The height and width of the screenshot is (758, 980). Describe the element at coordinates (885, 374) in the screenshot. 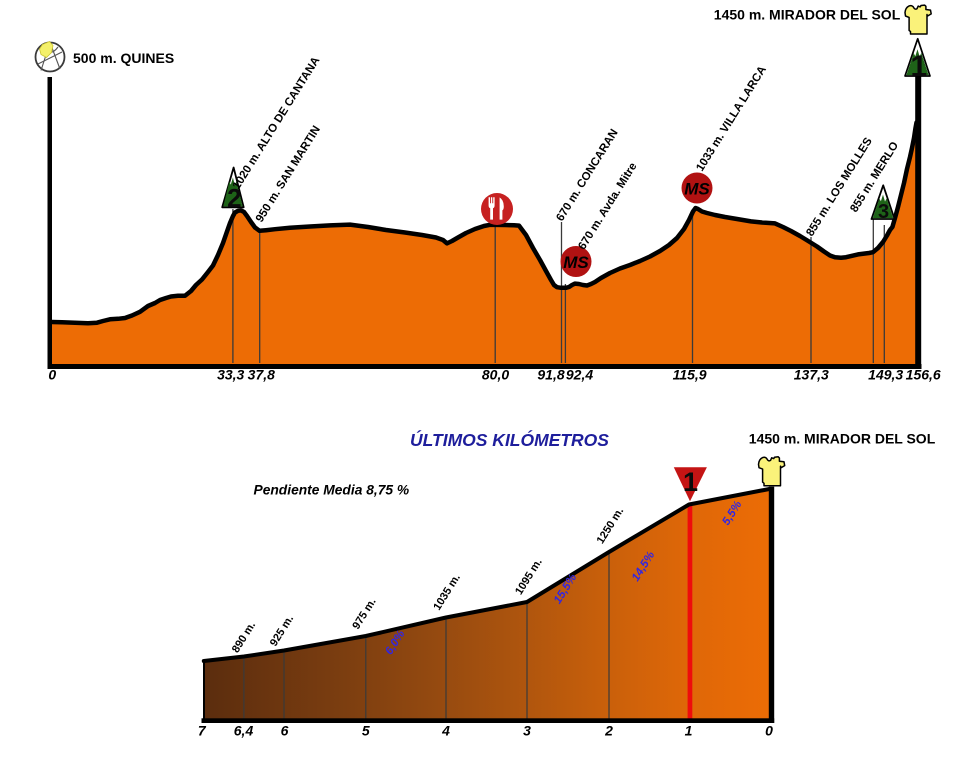

I see `svg-text: 149,3` at that location.